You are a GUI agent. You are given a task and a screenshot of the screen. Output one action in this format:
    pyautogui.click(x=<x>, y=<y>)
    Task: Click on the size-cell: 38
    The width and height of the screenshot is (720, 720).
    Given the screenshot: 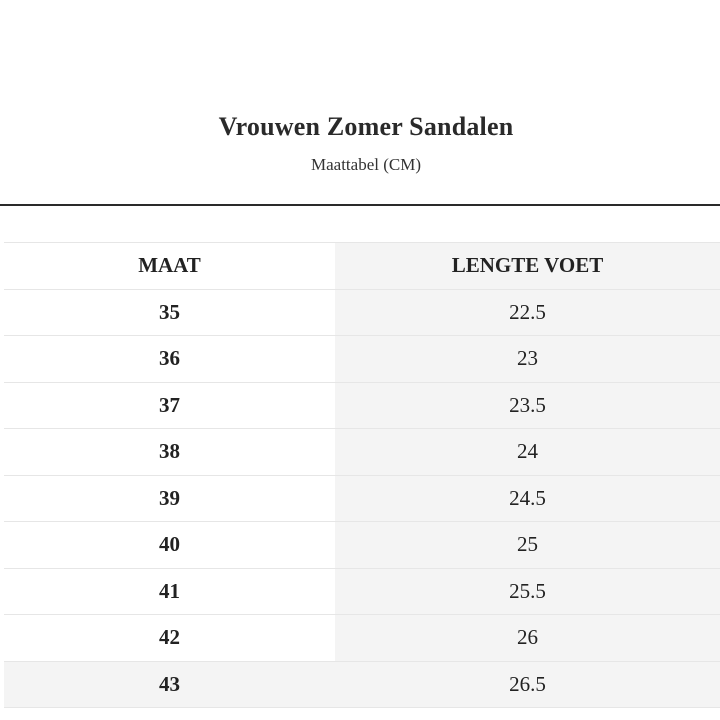 What is the action you would take?
    pyautogui.click(x=169, y=451)
    